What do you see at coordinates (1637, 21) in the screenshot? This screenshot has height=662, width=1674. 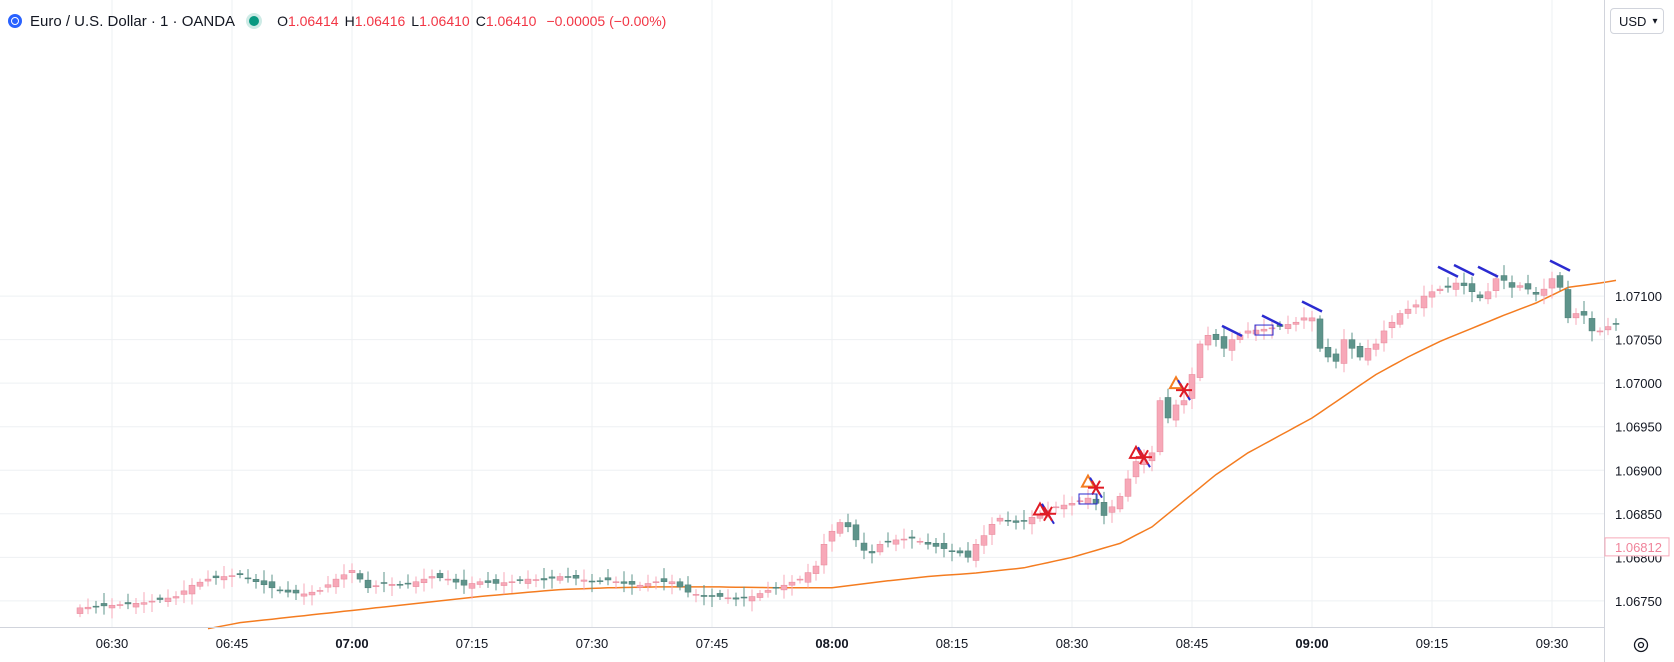 I see `currency-button: USD ▾` at bounding box center [1637, 21].